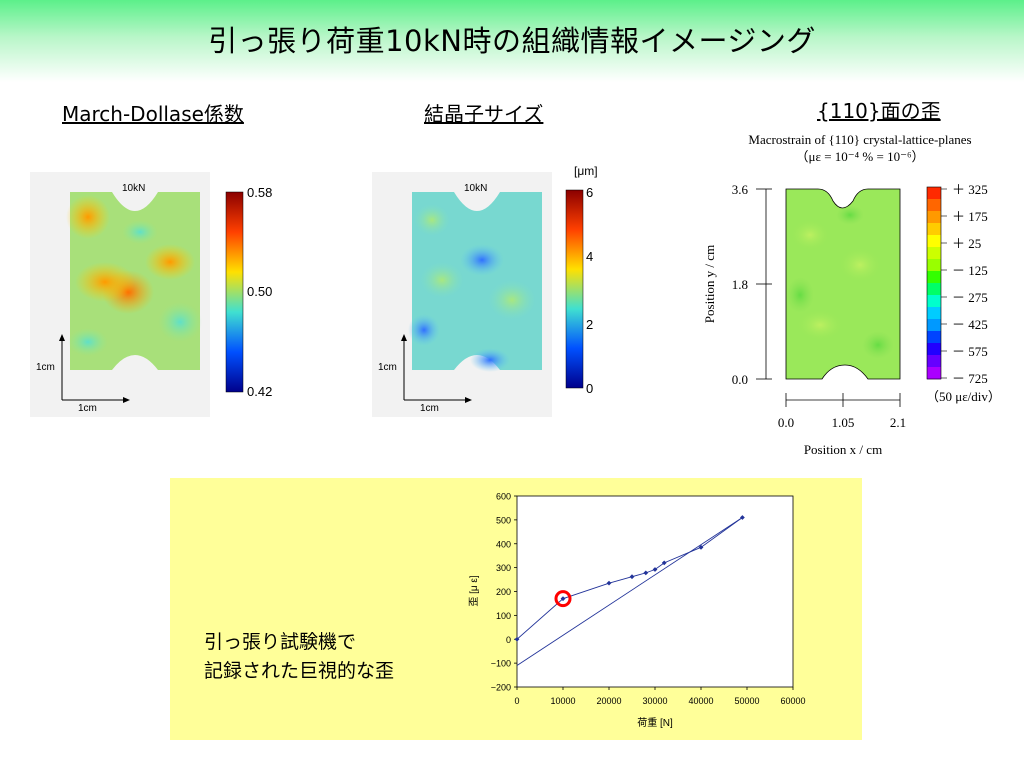 Image resolution: width=1024 pixels, height=768 pixels. What do you see at coordinates (94, 368) in the screenshot?
I see `march-dollase-scale-bar` at bounding box center [94, 368].